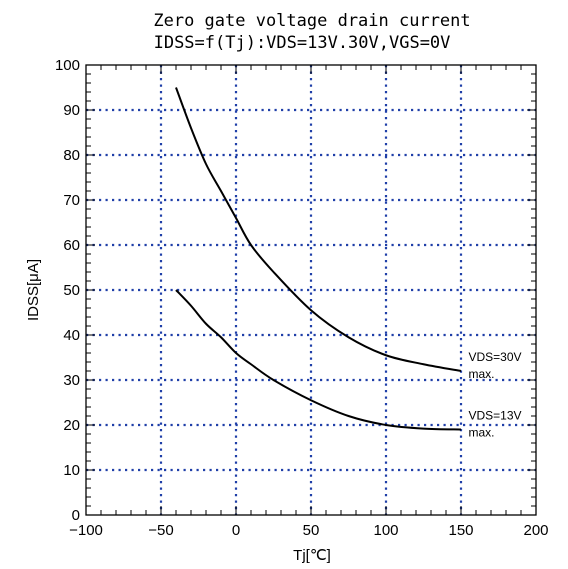  Describe the element at coordinates (318, 360) in the screenshot. I see `series-line-vds-13v` at that location.